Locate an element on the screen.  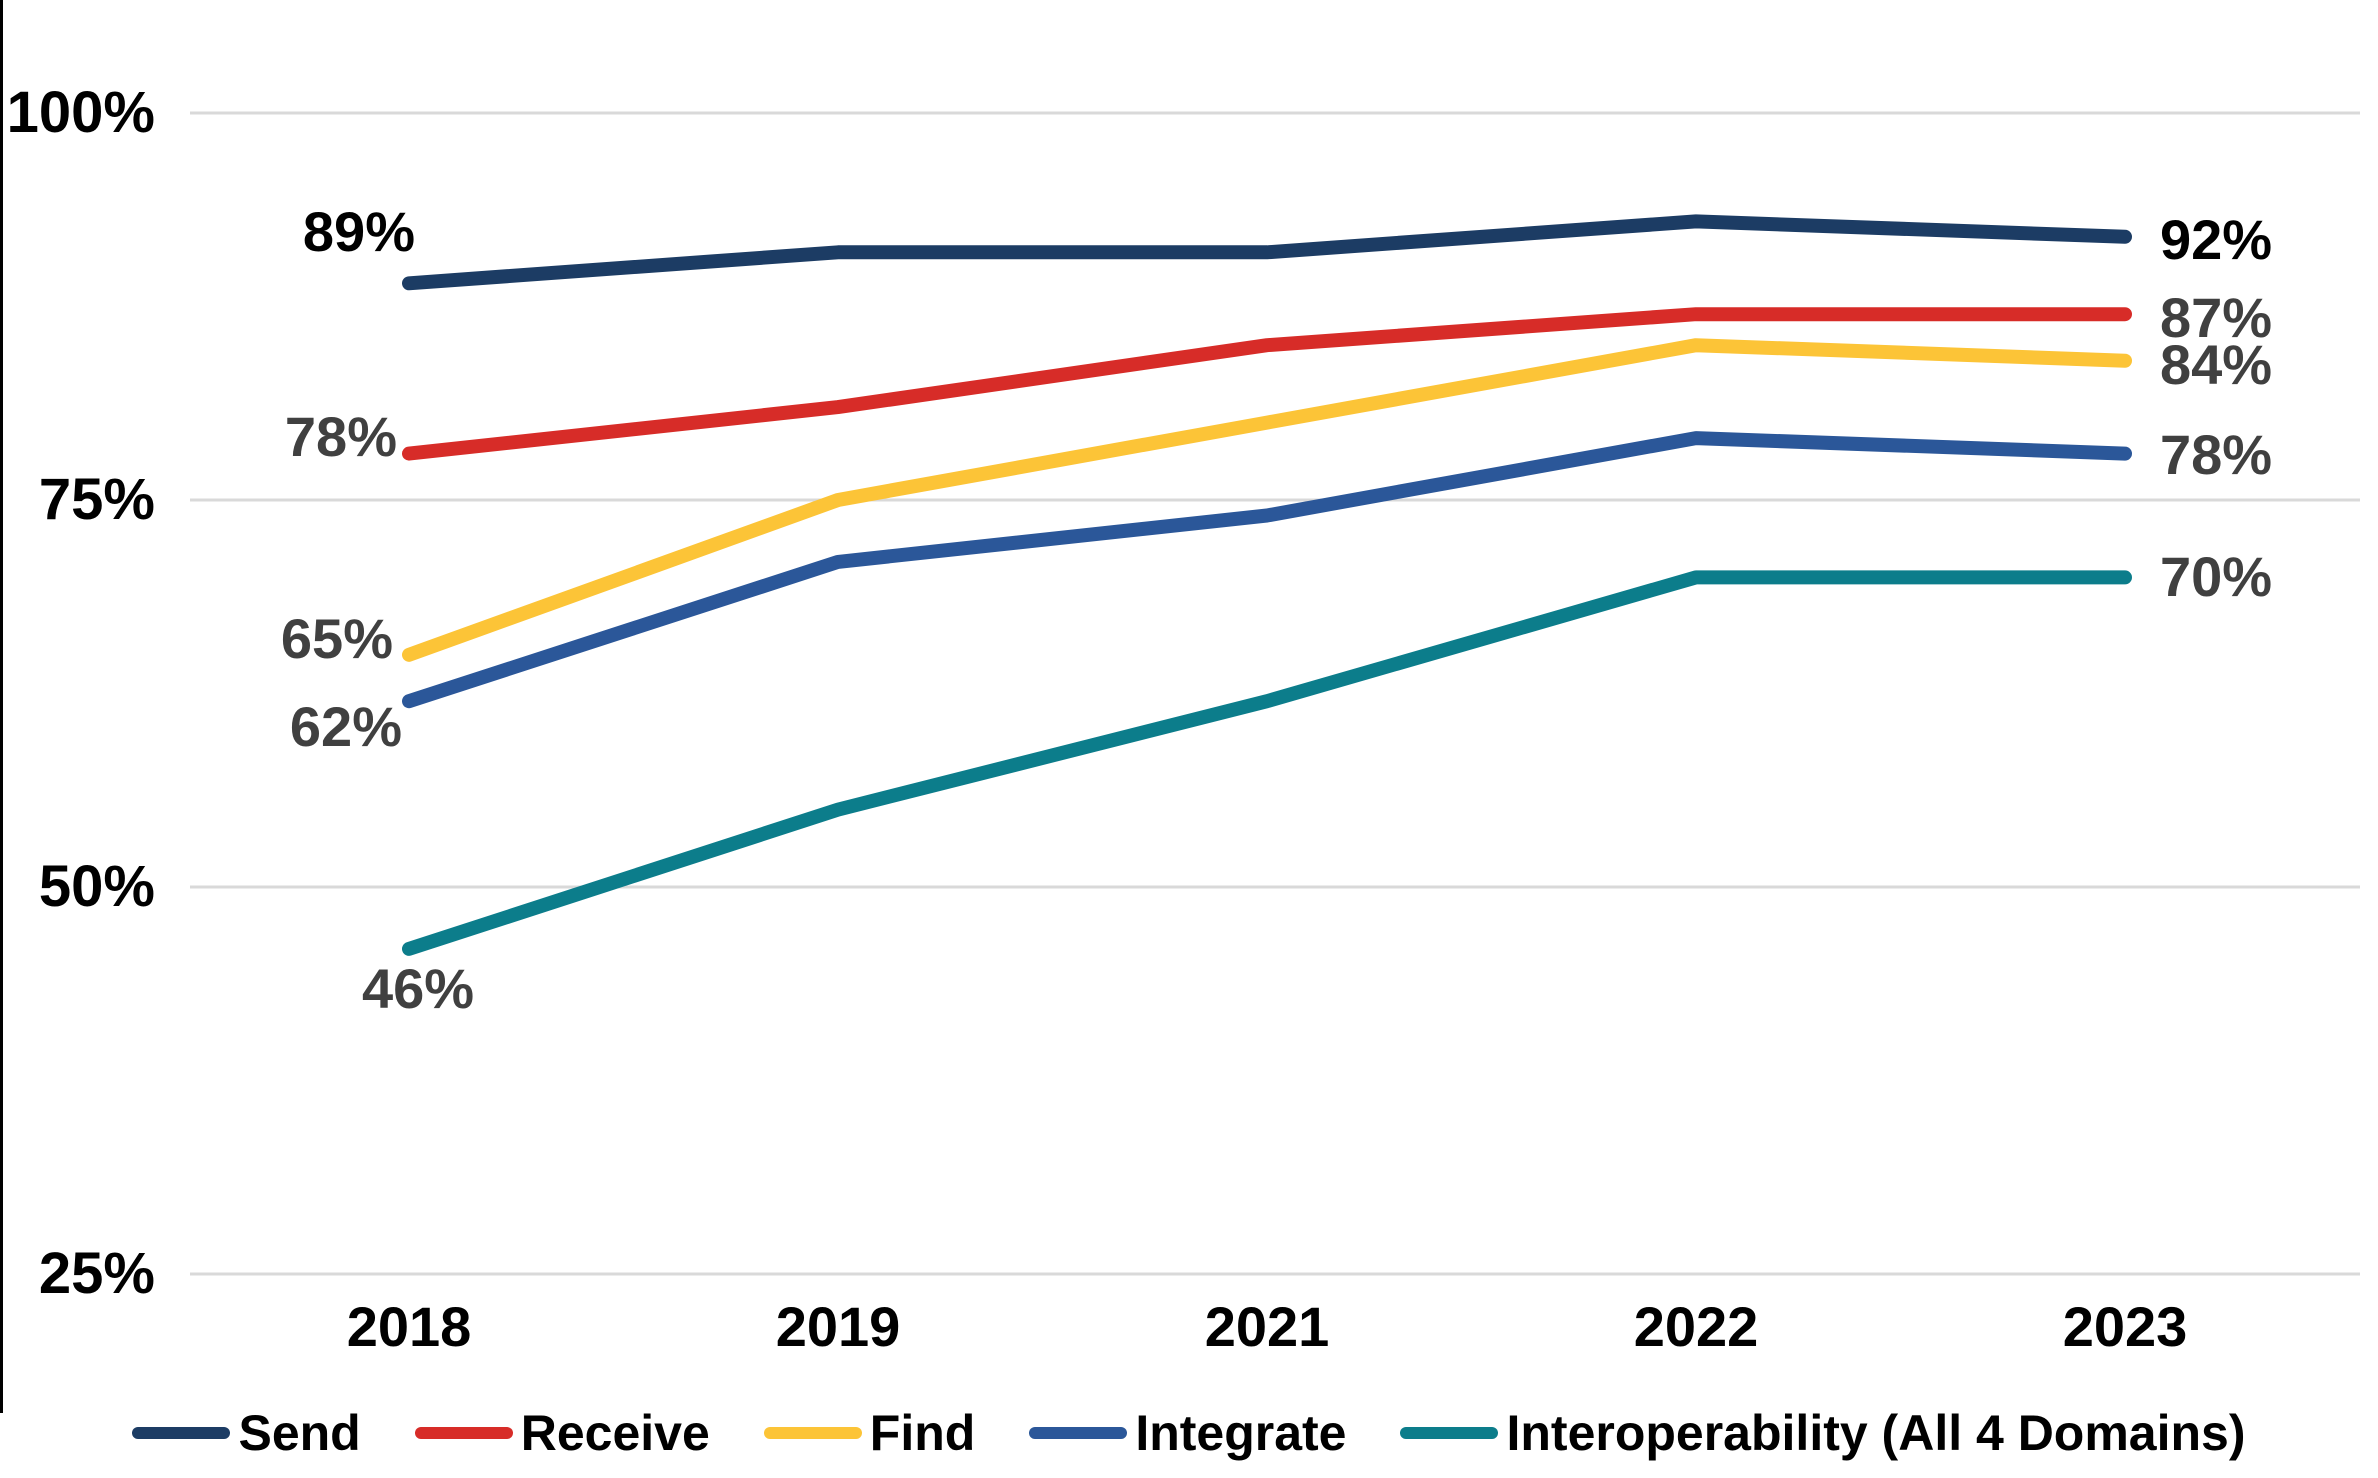
legend-label-send: Send is located at coordinates (299, 1433).